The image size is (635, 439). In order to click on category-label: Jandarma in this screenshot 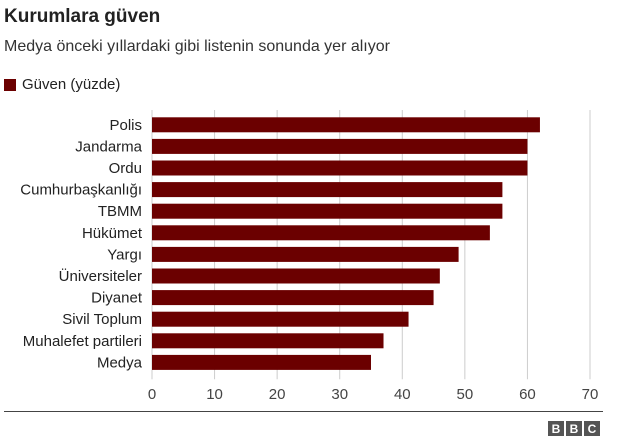, I will do `click(108, 146)`.